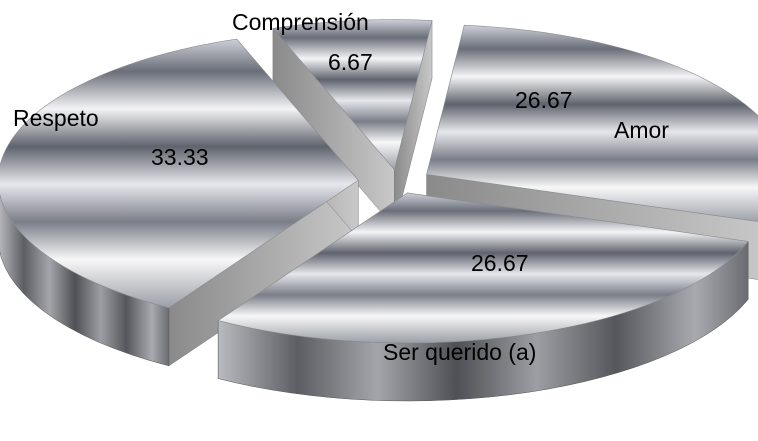 The image size is (758, 441). I want to click on slice-top-comprension, so click(352, 95).